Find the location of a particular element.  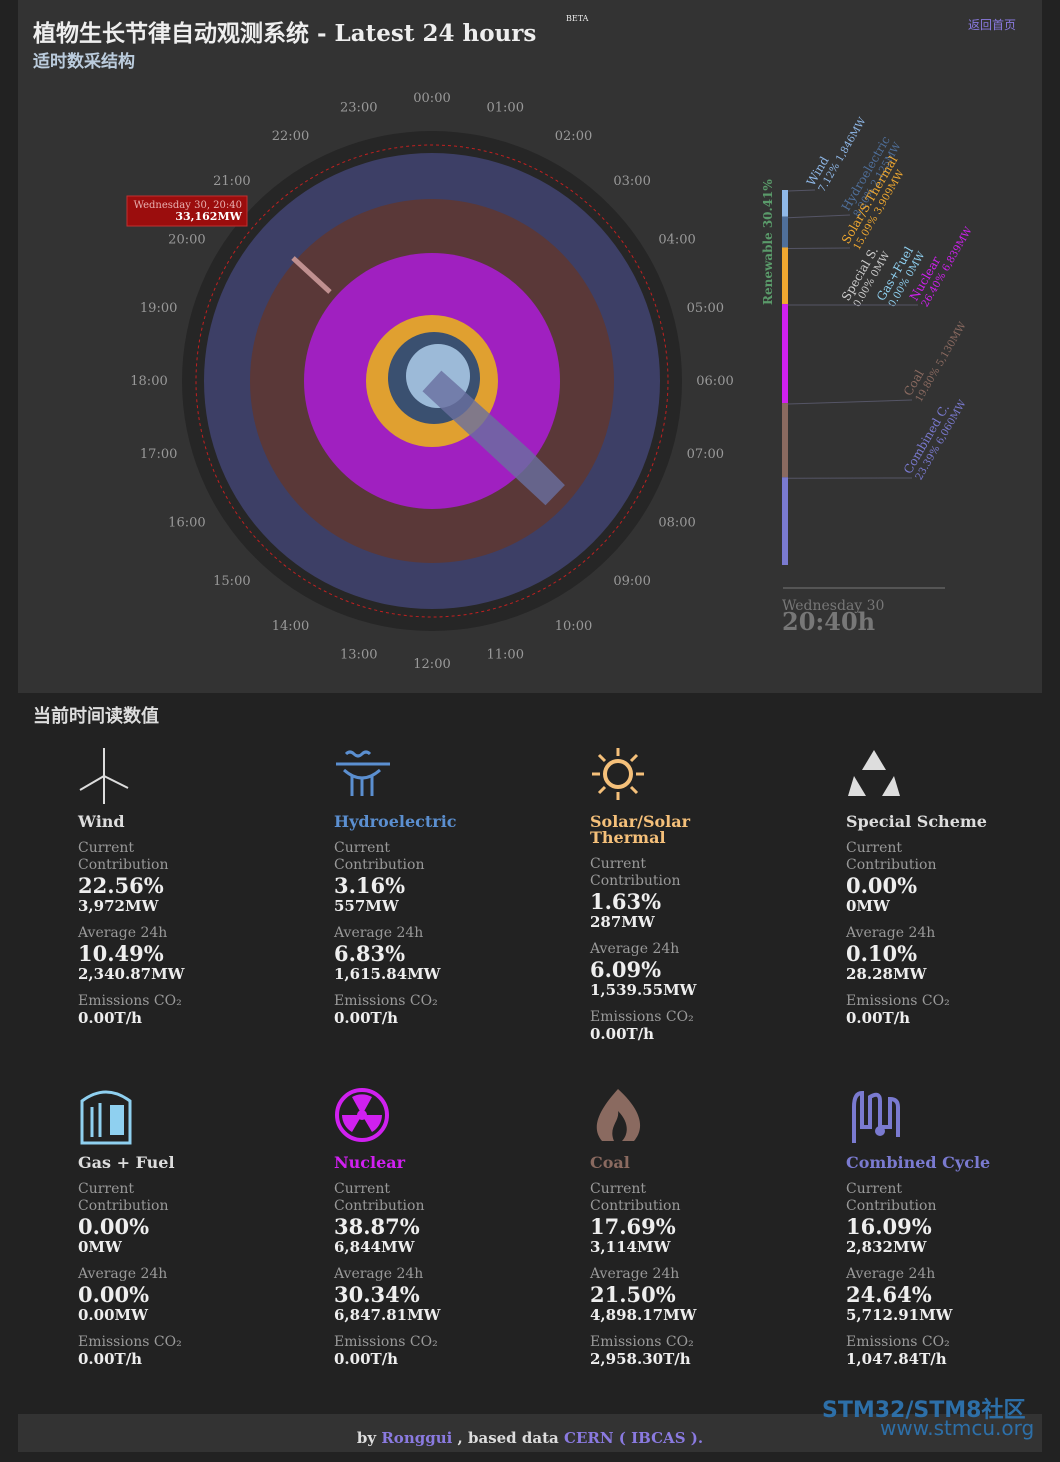

source-name: Nuclear is located at coordinates (434, 1163).